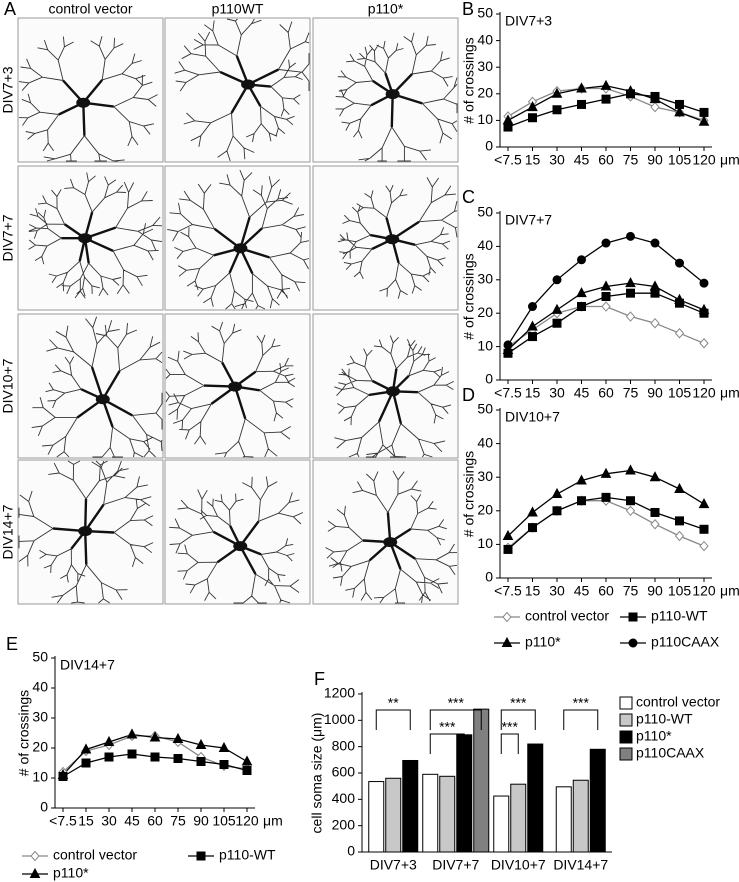 Image resolution: width=739 pixels, height=882 pixels. I want to click on x-tick-label: DIV7+7, so click(455, 865).